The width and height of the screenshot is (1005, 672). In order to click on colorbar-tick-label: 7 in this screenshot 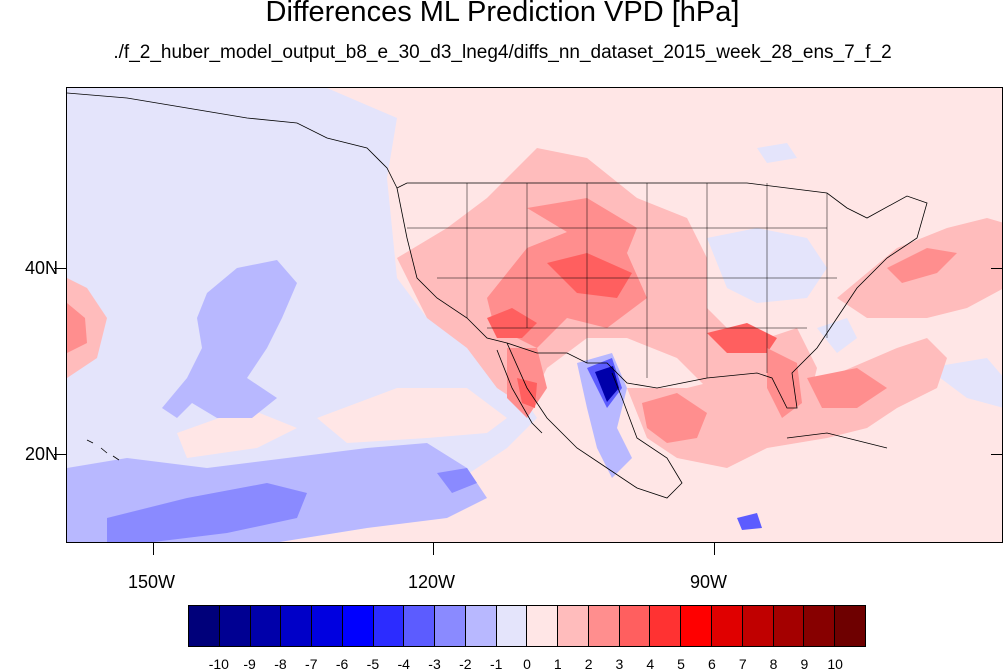, I will do `click(742, 664)`.